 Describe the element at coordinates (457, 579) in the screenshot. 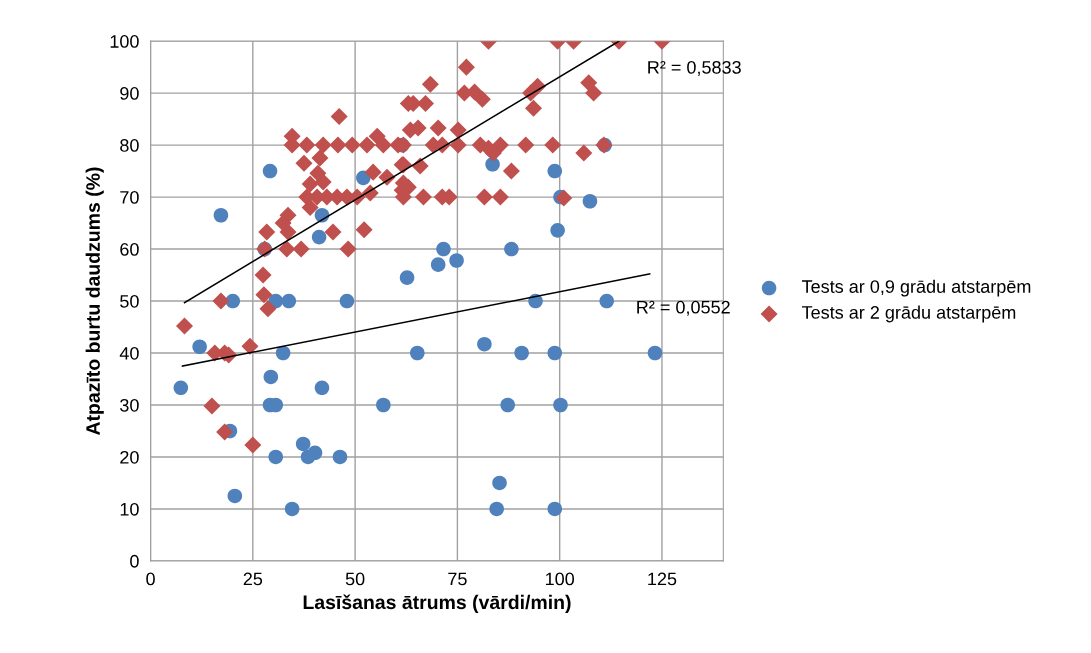

I see `x-tick-label: 75` at that location.